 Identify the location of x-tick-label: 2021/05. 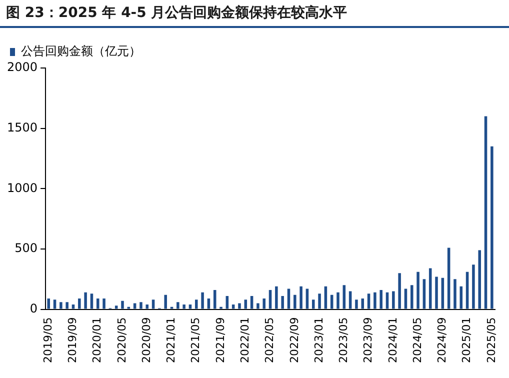
(195, 340).